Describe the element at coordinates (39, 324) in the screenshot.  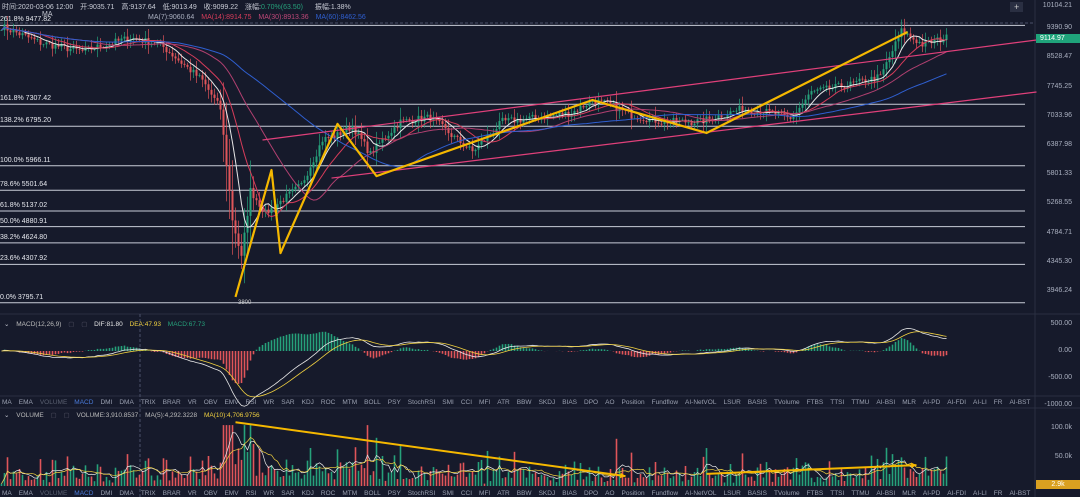
I see `macd-title: MACD(12,26,9)` at that location.